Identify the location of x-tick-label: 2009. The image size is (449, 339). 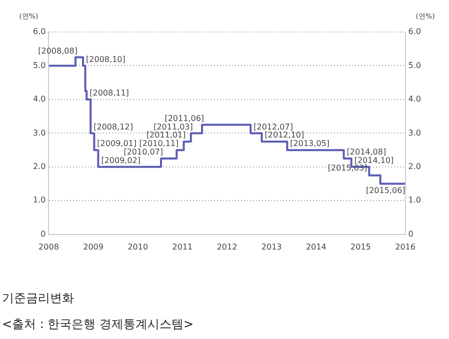
(93, 247).